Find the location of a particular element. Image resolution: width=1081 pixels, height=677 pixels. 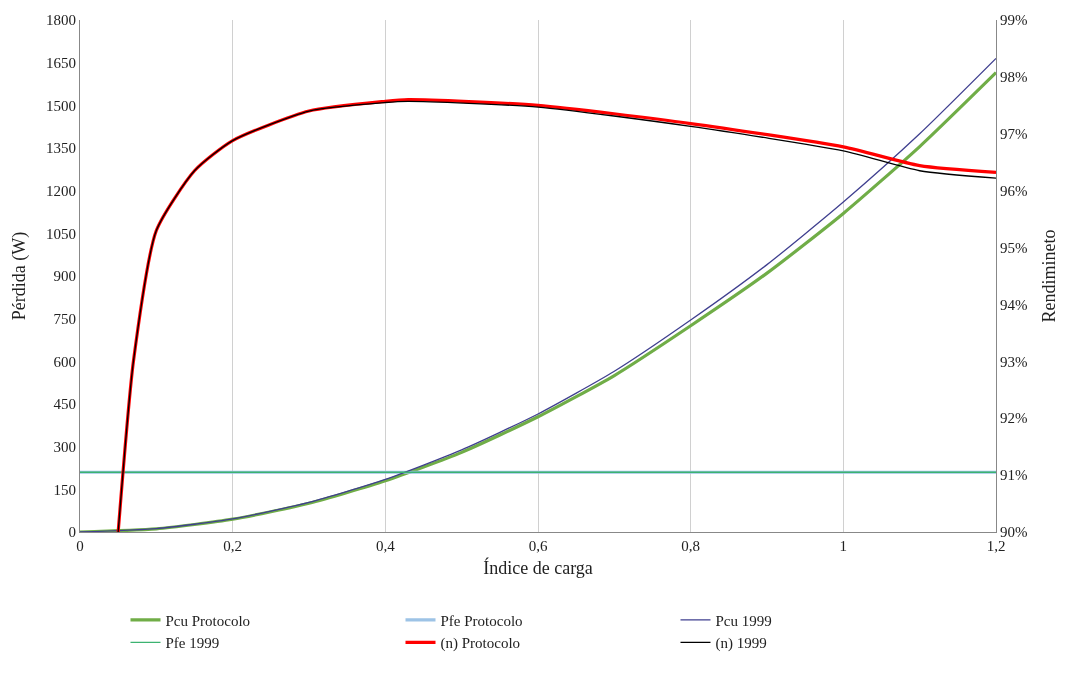

y2-tick-label: 99% is located at coordinates (1014, 20).